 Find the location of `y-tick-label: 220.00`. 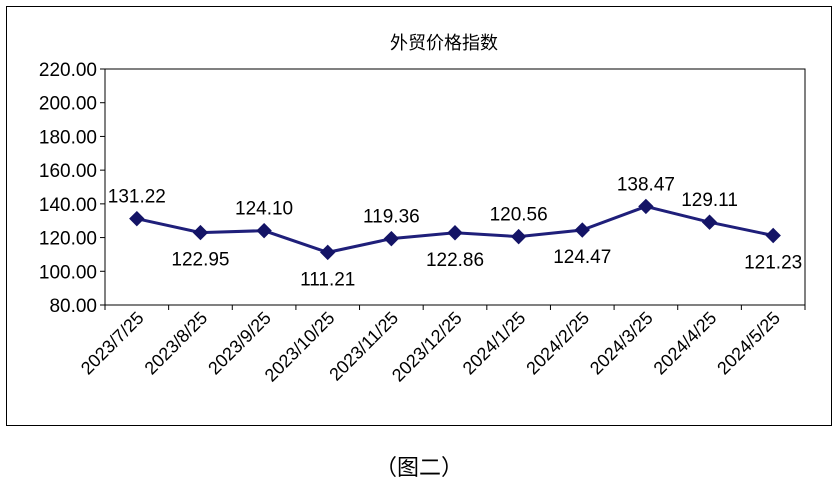

y-tick-label: 220.00 is located at coordinates (68, 70).